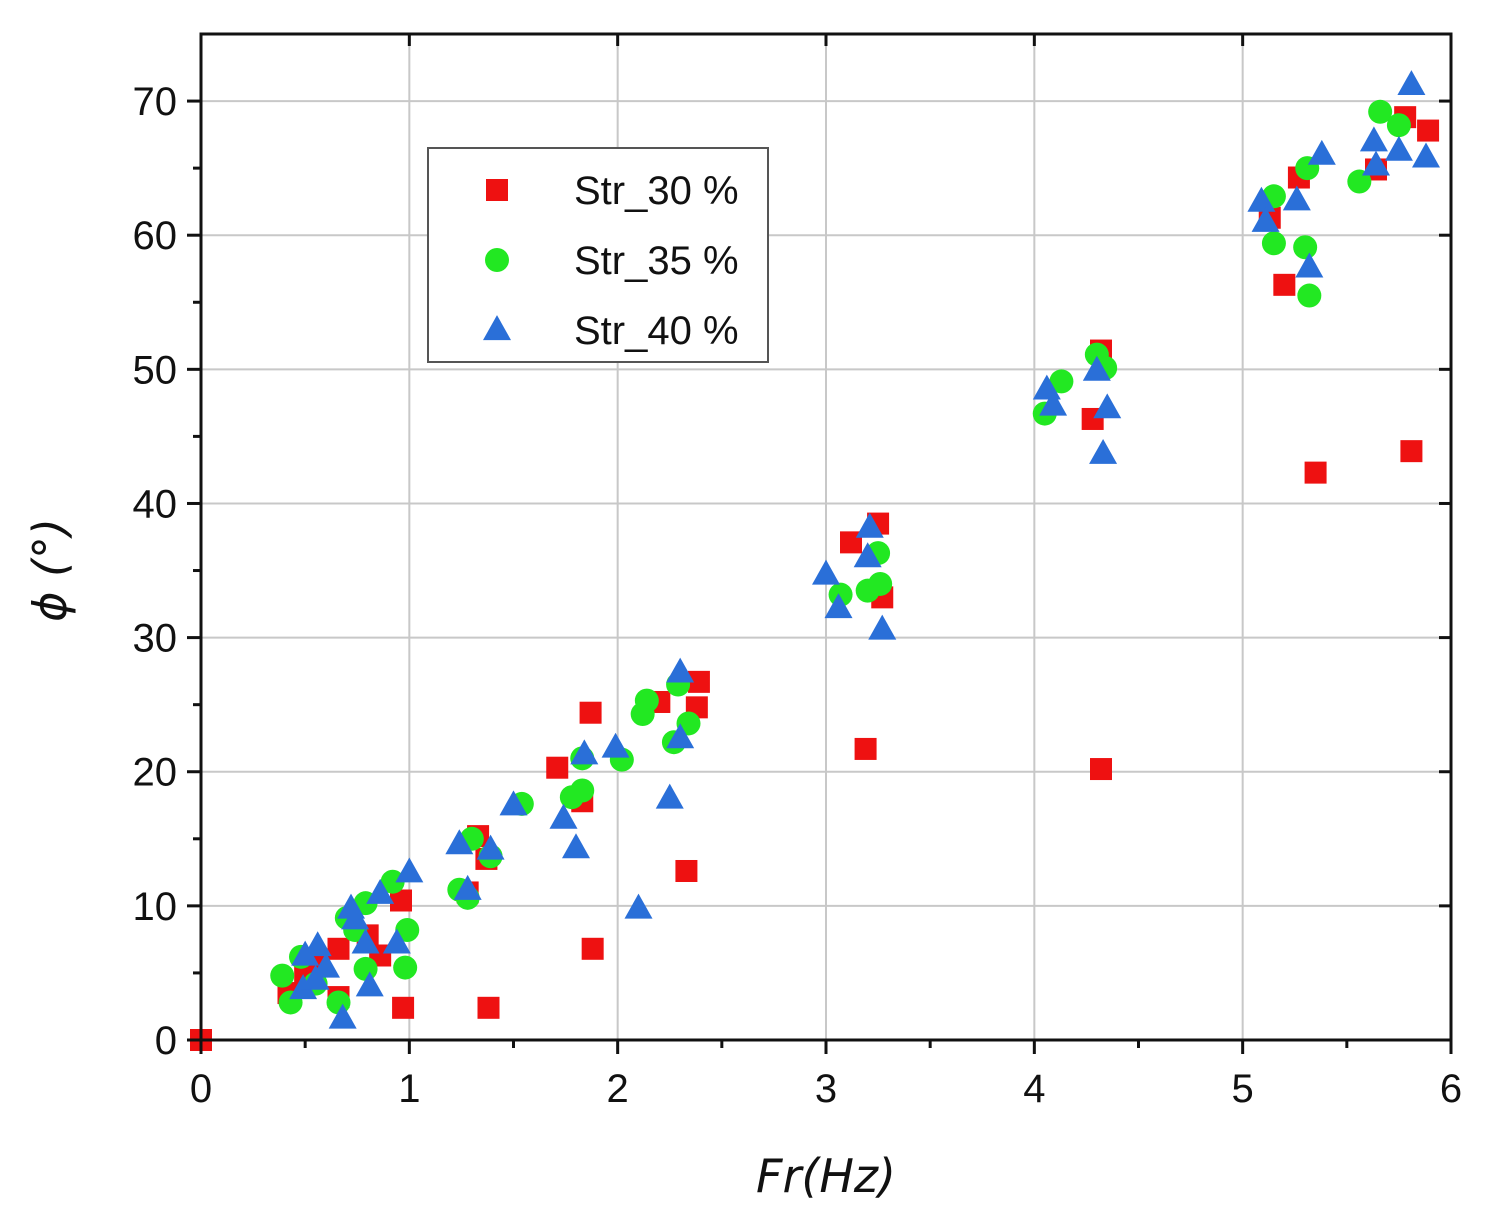 The image size is (1502, 1215). Describe the element at coordinates (656, 331) in the screenshot. I see `legend-label: Str_40 %` at that location.